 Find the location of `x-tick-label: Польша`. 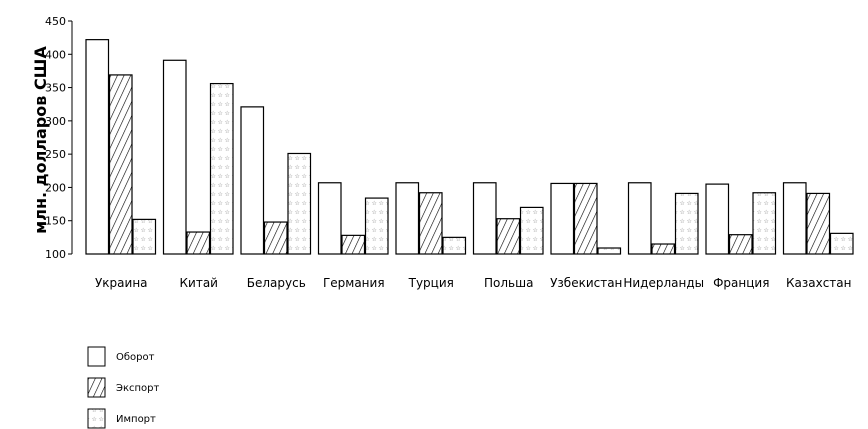

x-tick-label: Польша is located at coordinates (508, 283).